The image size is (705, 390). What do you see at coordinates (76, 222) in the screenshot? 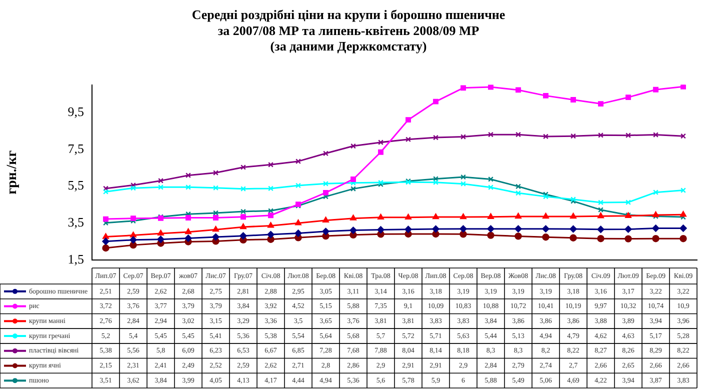
I see `y-tick-label: 3,5` at bounding box center [76, 222].